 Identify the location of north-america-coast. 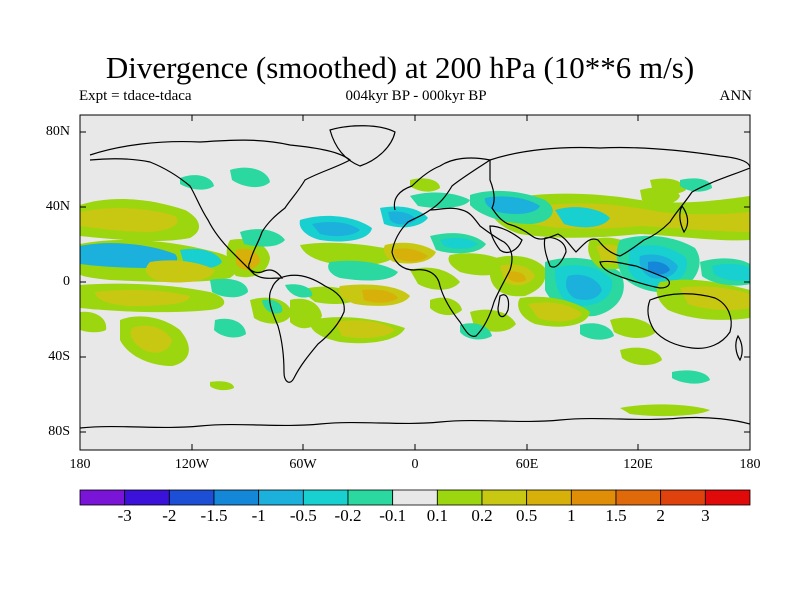
(220, 209).